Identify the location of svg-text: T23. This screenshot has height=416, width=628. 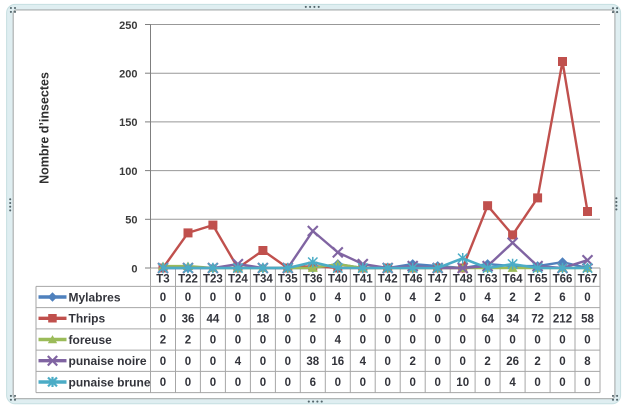
(213, 280).